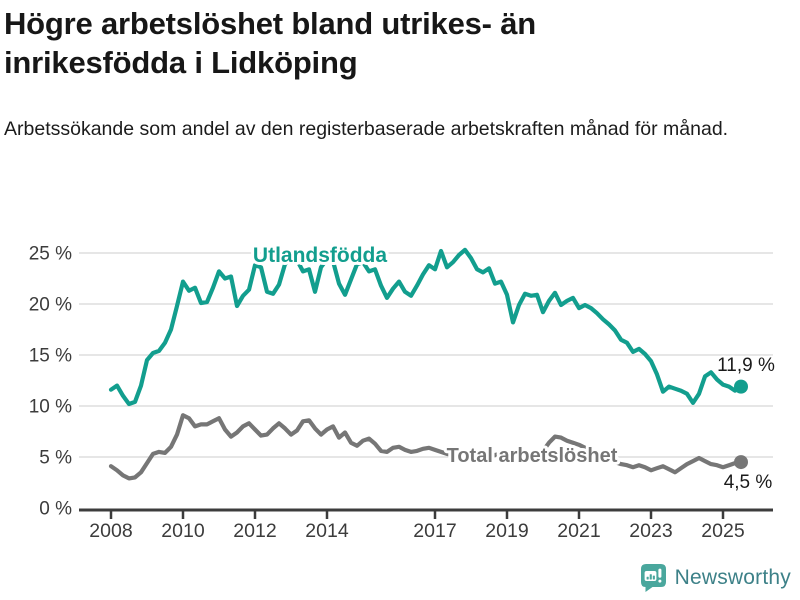  I want to click on series-label: Utlandsfödda, so click(320, 255).